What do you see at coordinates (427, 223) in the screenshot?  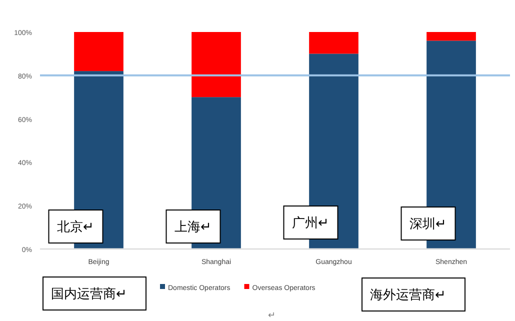 I see `annotation: 深圳↵` at bounding box center [427, 223].